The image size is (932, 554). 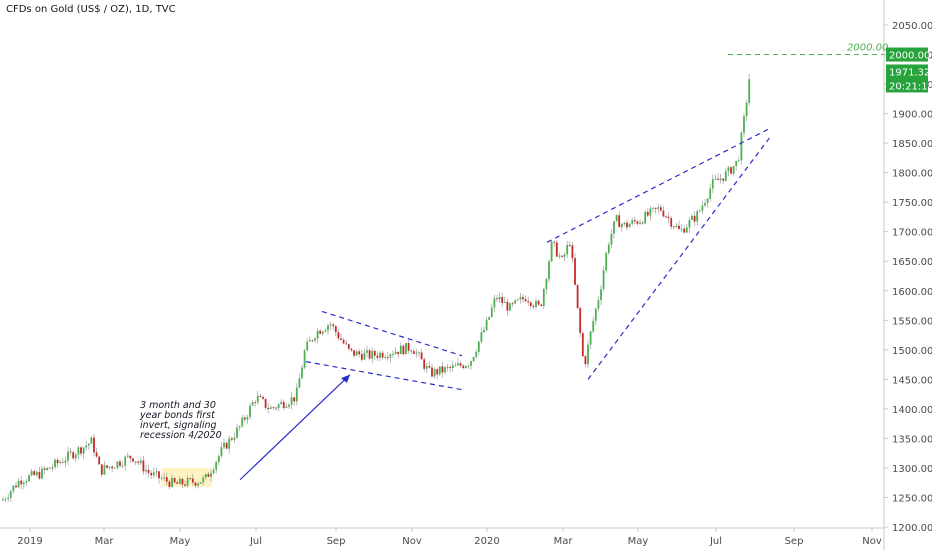 What do you see at coordinates (912, 144) in the screenshot?
I see `price-tick-label: 1850.00` at bounding box center [912, 144].